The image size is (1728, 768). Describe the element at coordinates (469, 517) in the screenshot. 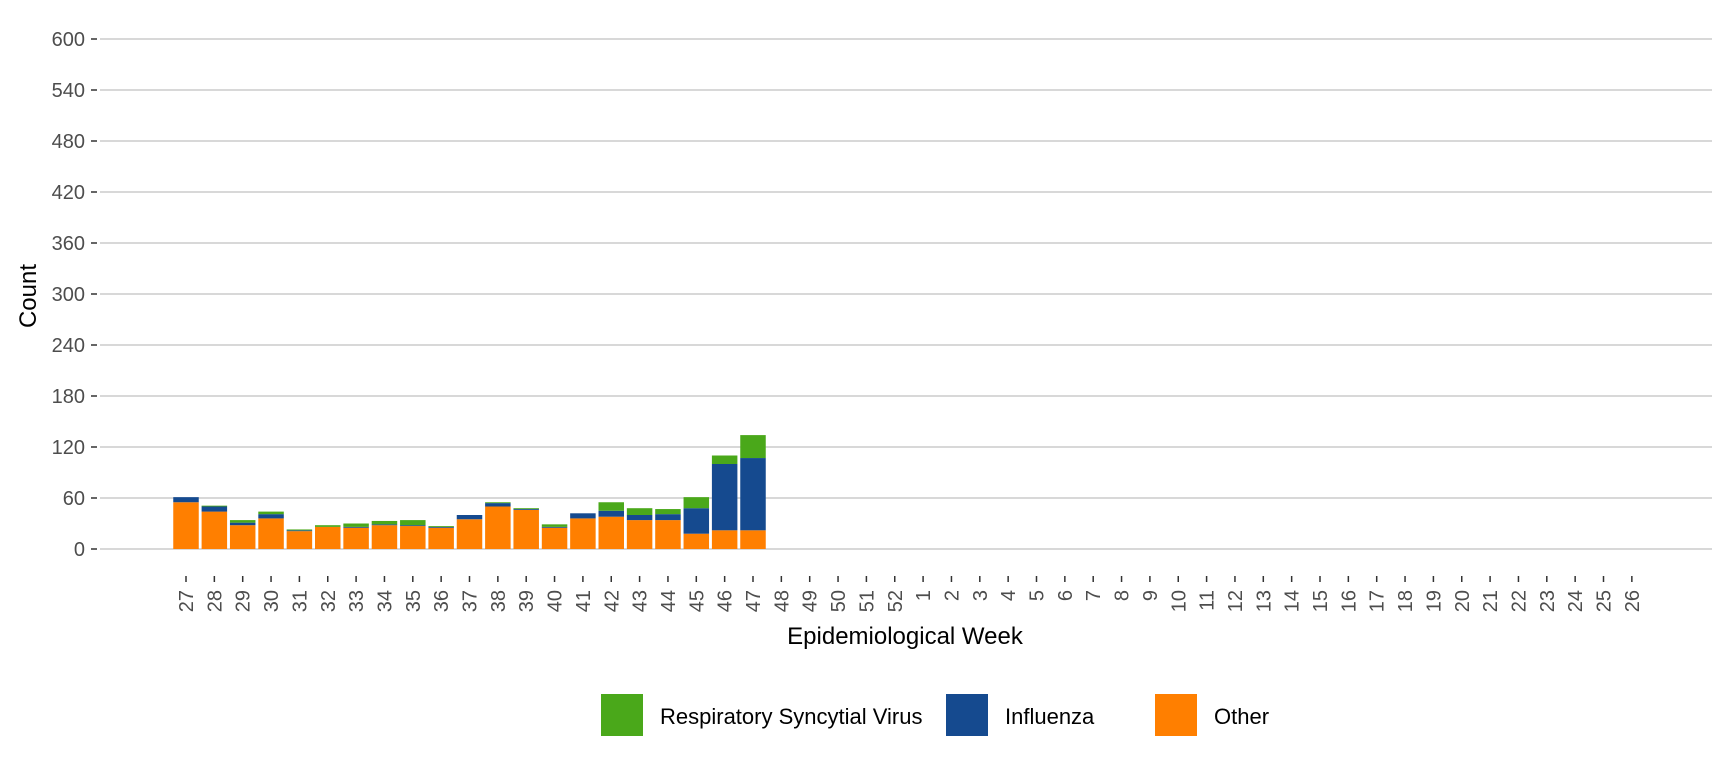

I see `bar-segment: Influenza (week 37): 5` at that location.